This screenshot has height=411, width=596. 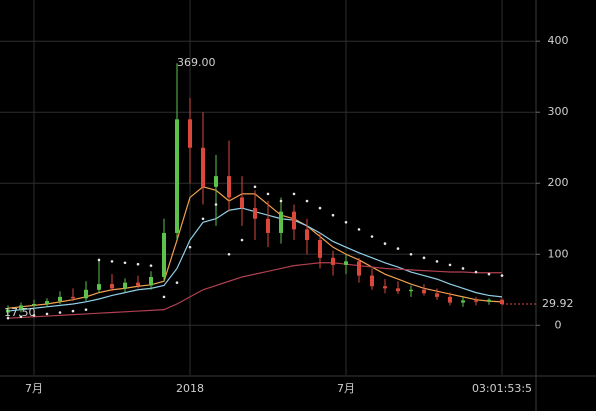 I want to click on last-price-label: 29.92, so click(x=558, y=303).